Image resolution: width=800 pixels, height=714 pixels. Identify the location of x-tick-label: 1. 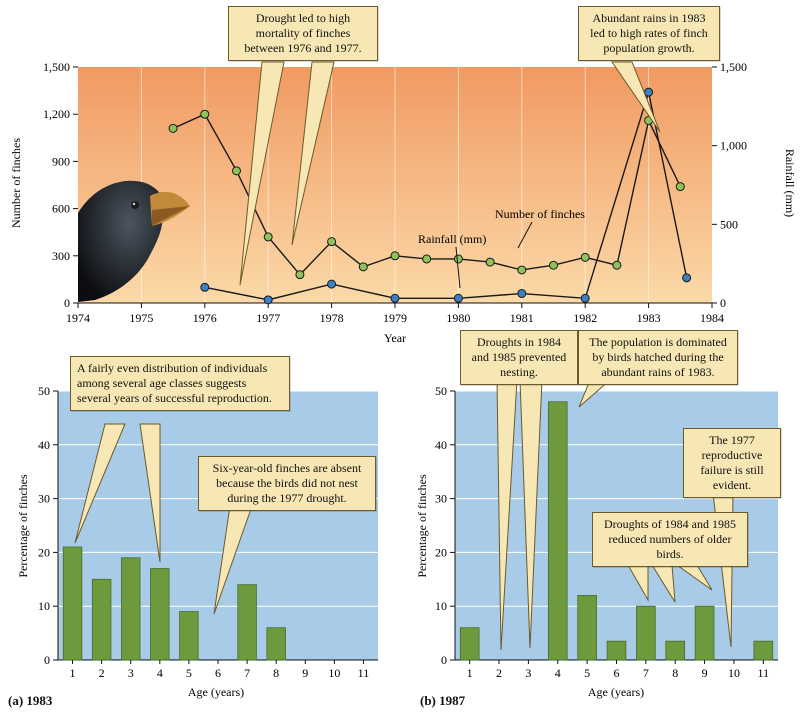
(470, 673).